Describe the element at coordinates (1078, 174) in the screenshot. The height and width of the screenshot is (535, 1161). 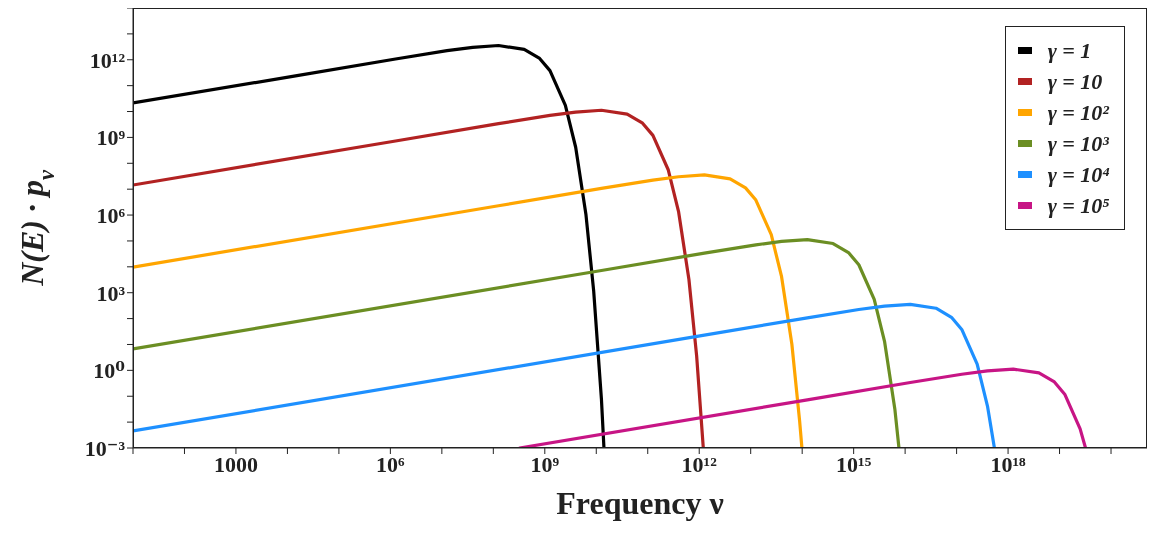
I see `legend-label: γ = 10⁴` at that location.